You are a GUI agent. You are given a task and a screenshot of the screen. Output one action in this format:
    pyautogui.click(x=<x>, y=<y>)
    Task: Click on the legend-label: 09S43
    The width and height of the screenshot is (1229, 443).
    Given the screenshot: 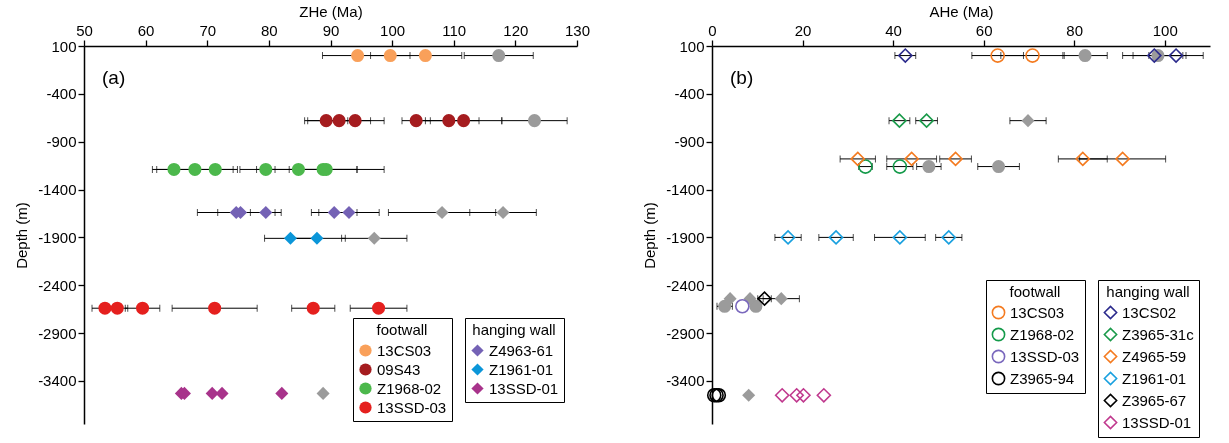 What is the action you would take?
    pyautogui.click(x=399, y=369)
    